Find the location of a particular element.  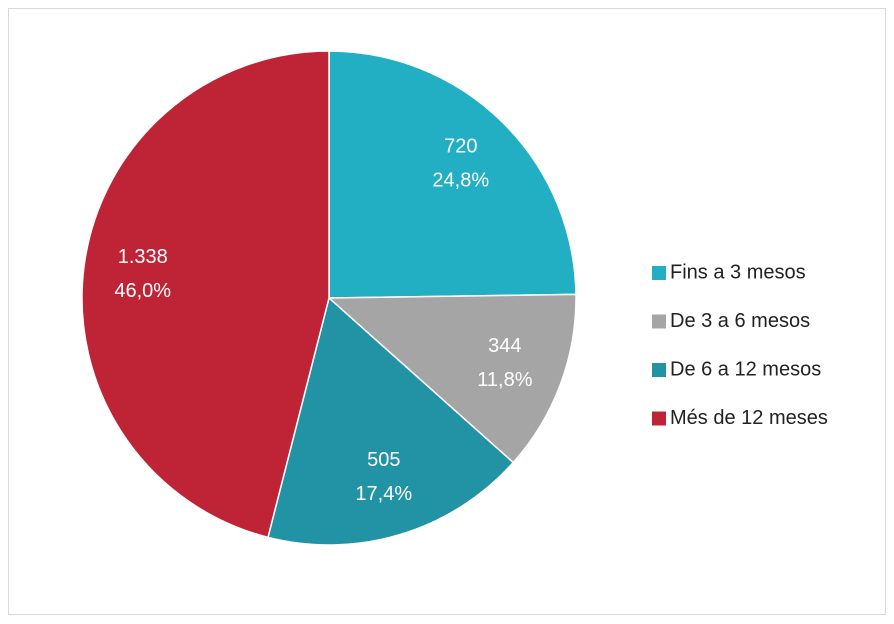

legend-label: De 6 a 12 mesos is located at coordinates (745, 369).